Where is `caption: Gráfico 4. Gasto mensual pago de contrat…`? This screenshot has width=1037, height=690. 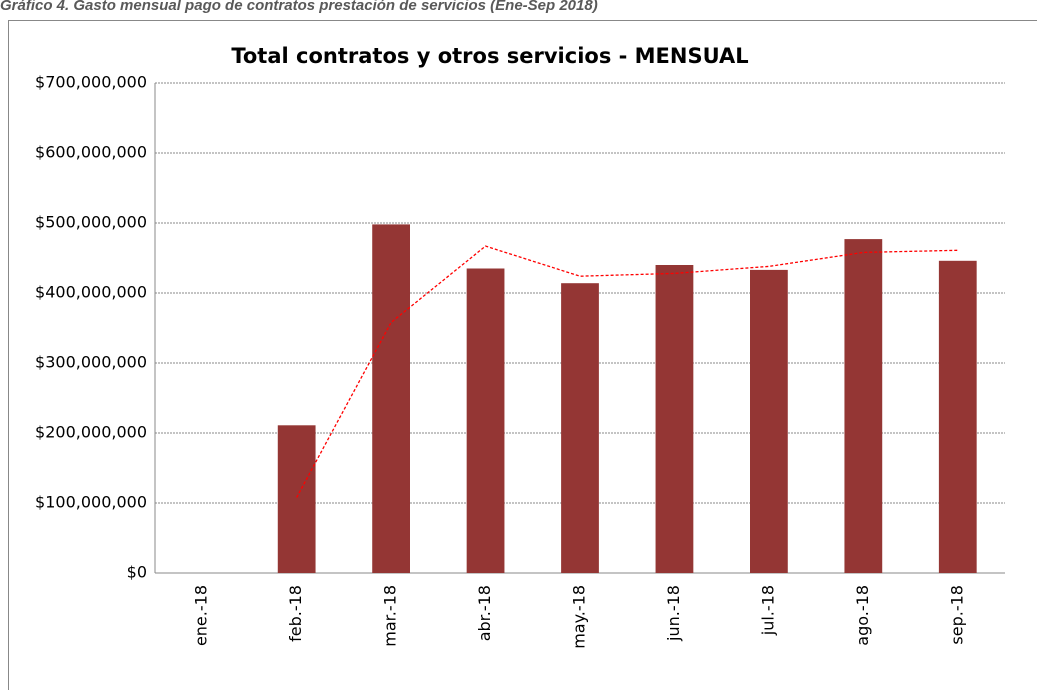 caption: Gráfico 4. Gasto mensual pago de contrat… is located at coordinates (299, 7).